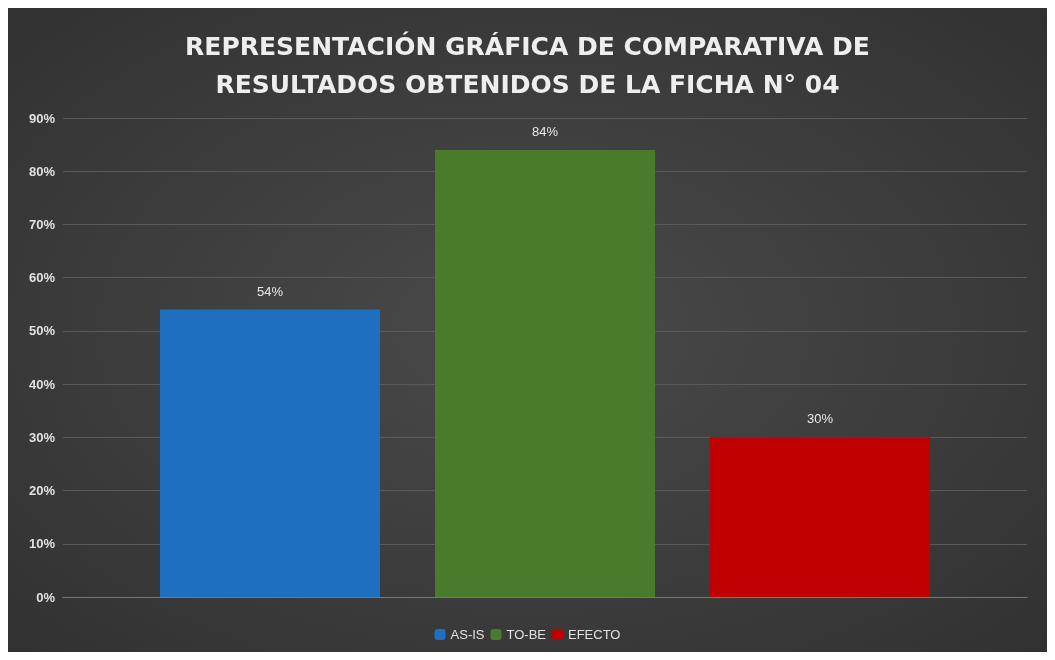 The image size is (1055, 660). What do you see at coordinates (42, 331) in the screenshot?
I see `y-tick-label: 50%` at bounding box center [42, 331].